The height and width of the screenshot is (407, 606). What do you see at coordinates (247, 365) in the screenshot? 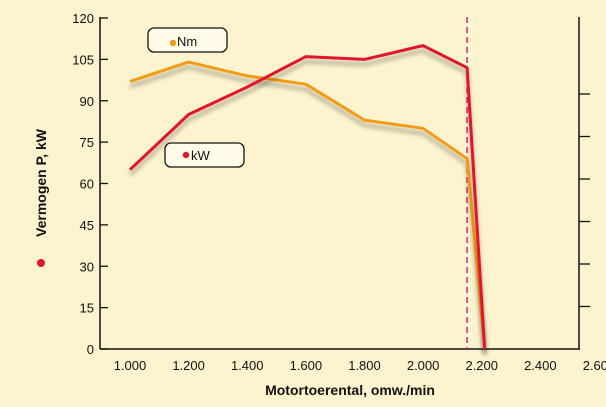
I see `x-tick-label: 1.400` at bounding box center [247, 365].